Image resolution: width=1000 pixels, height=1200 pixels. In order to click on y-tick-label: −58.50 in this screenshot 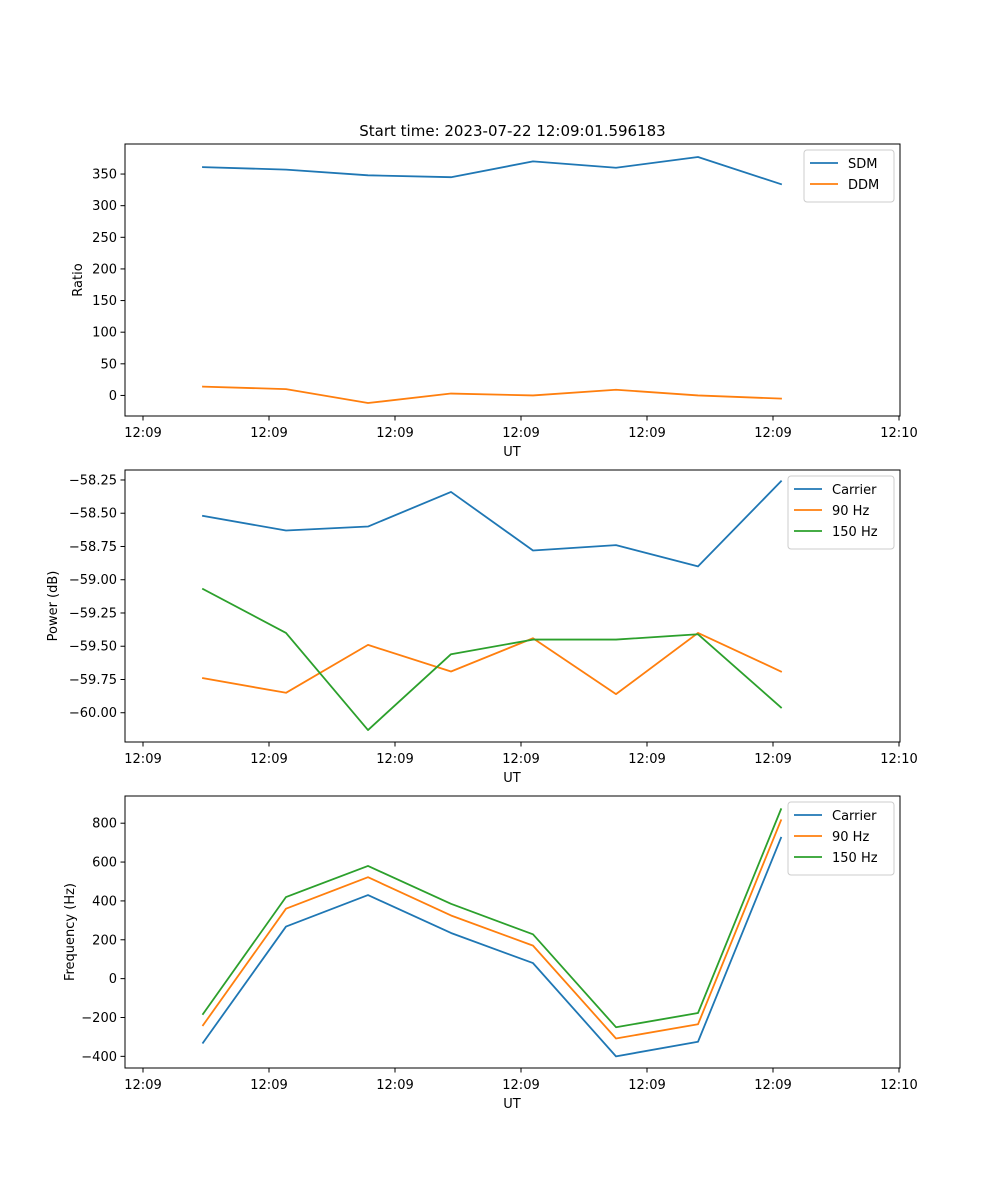, I will do `click(93, 514)`.